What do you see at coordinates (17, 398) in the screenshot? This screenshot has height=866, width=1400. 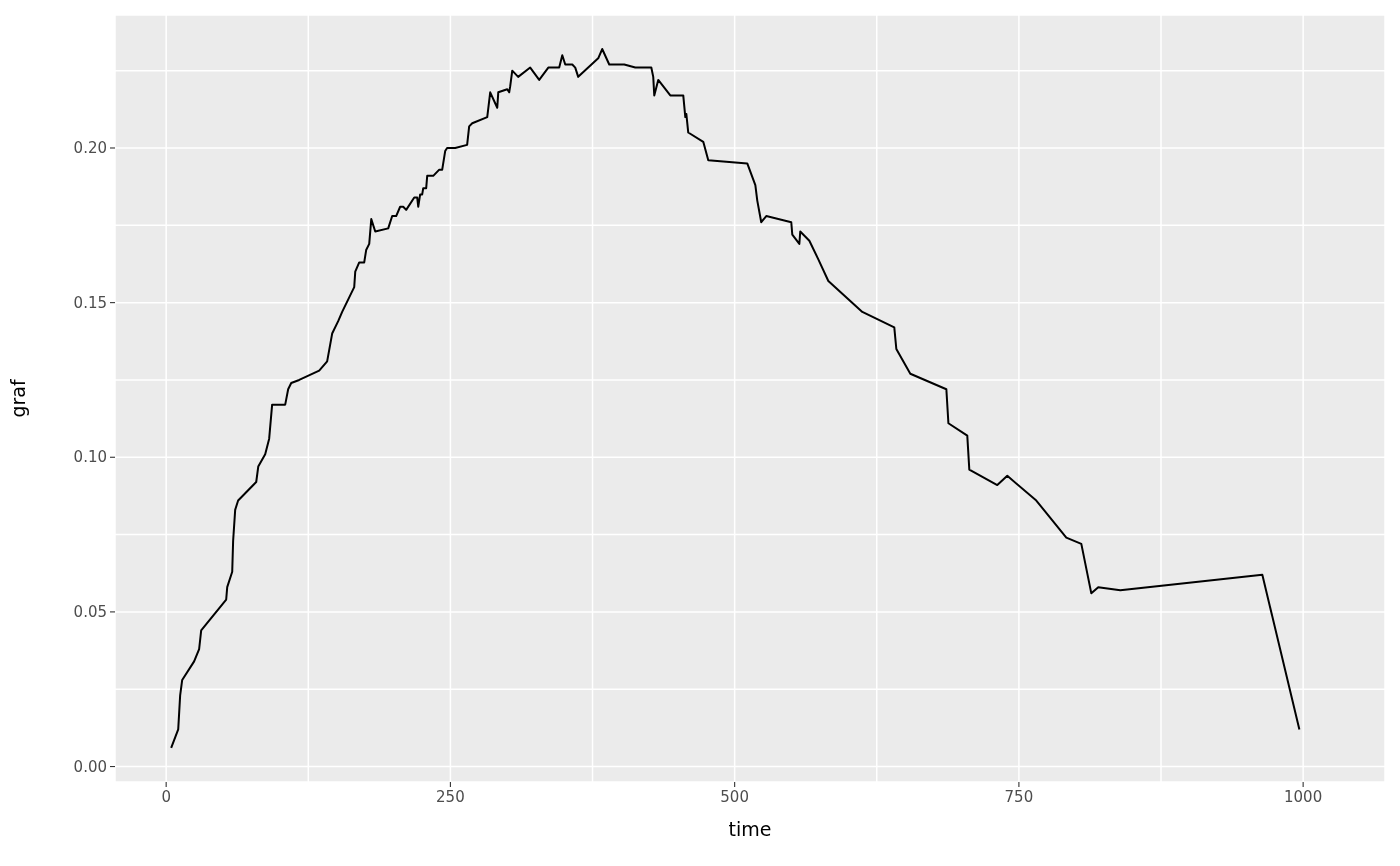 I see `y-axis-title: graf` at bounding box center [17, 398].